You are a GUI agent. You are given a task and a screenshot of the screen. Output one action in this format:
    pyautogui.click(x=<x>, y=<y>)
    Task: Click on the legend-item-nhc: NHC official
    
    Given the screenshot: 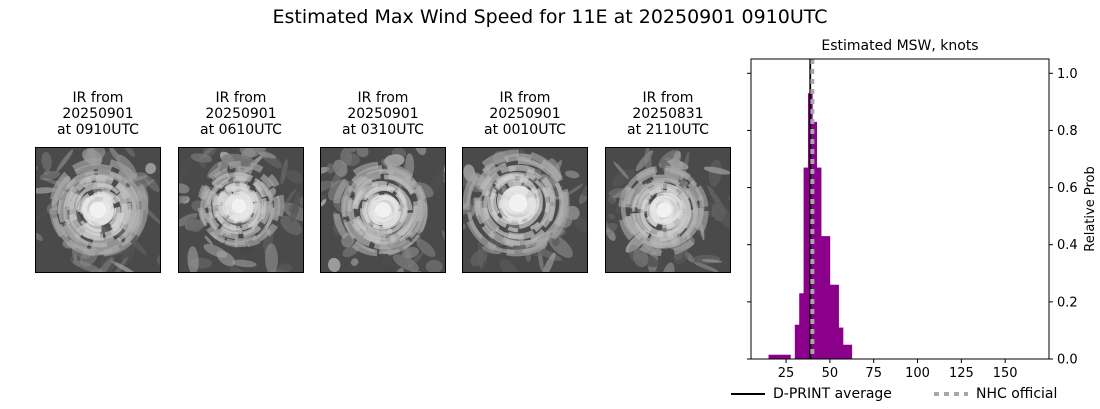 What is the action you would take?
    pyautogui.click(x=995, y=394)
    